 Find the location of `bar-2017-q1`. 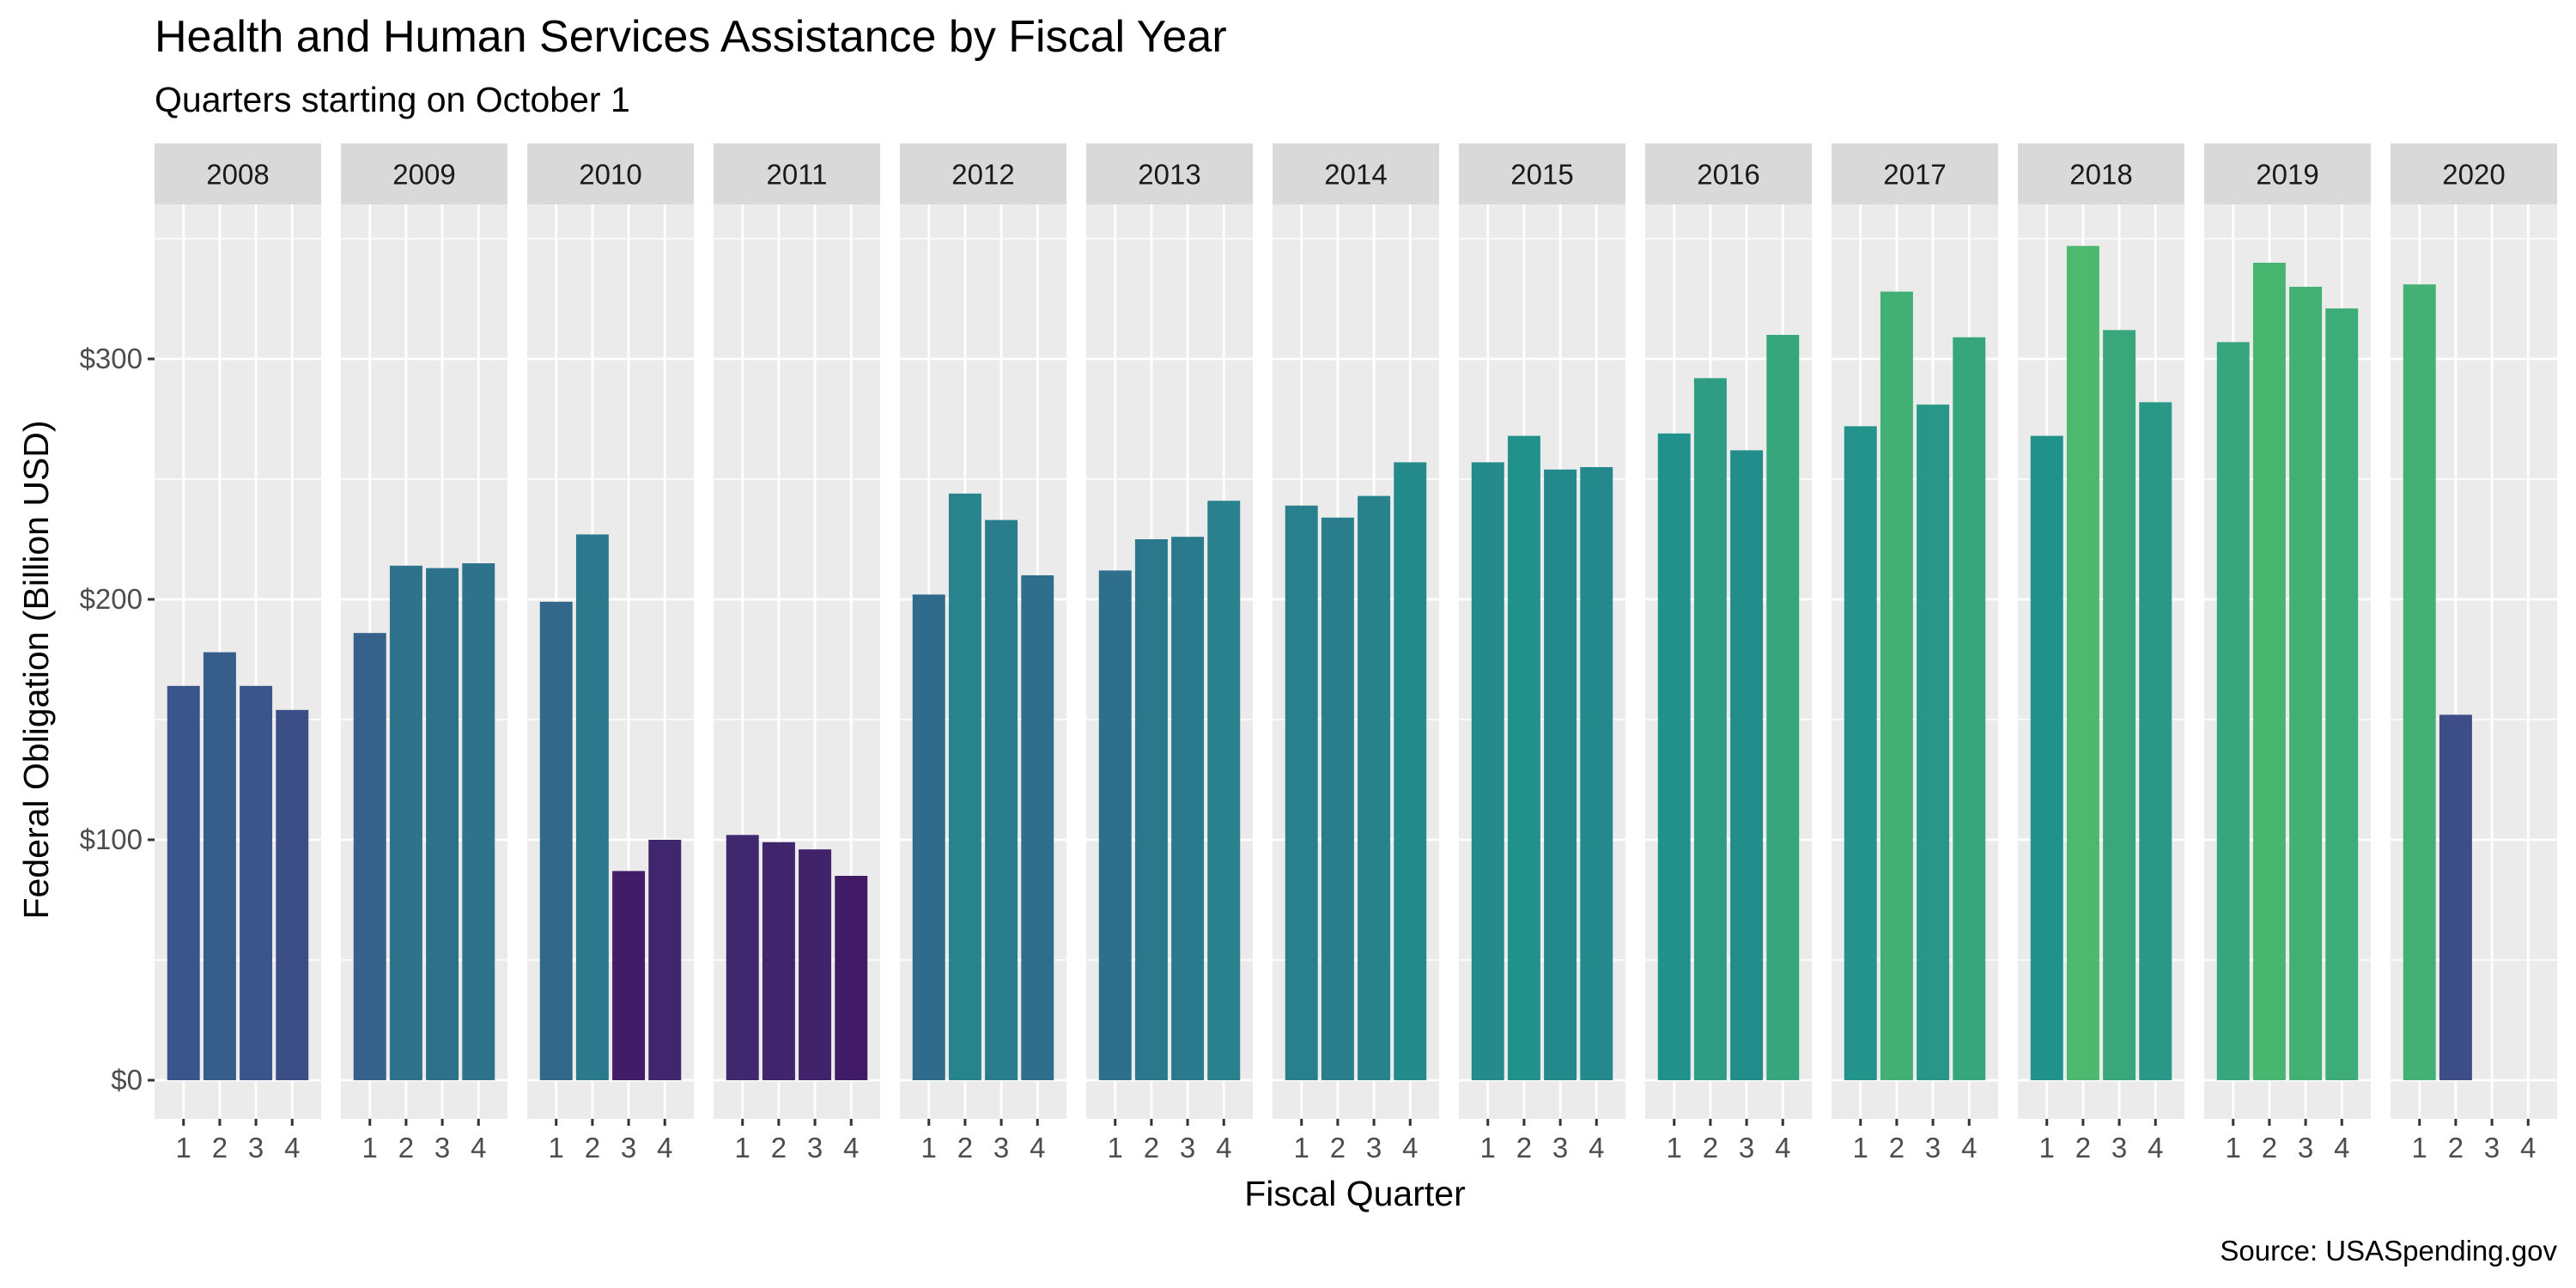

bar-2017-q1 is located at coordinates (1860, 753).